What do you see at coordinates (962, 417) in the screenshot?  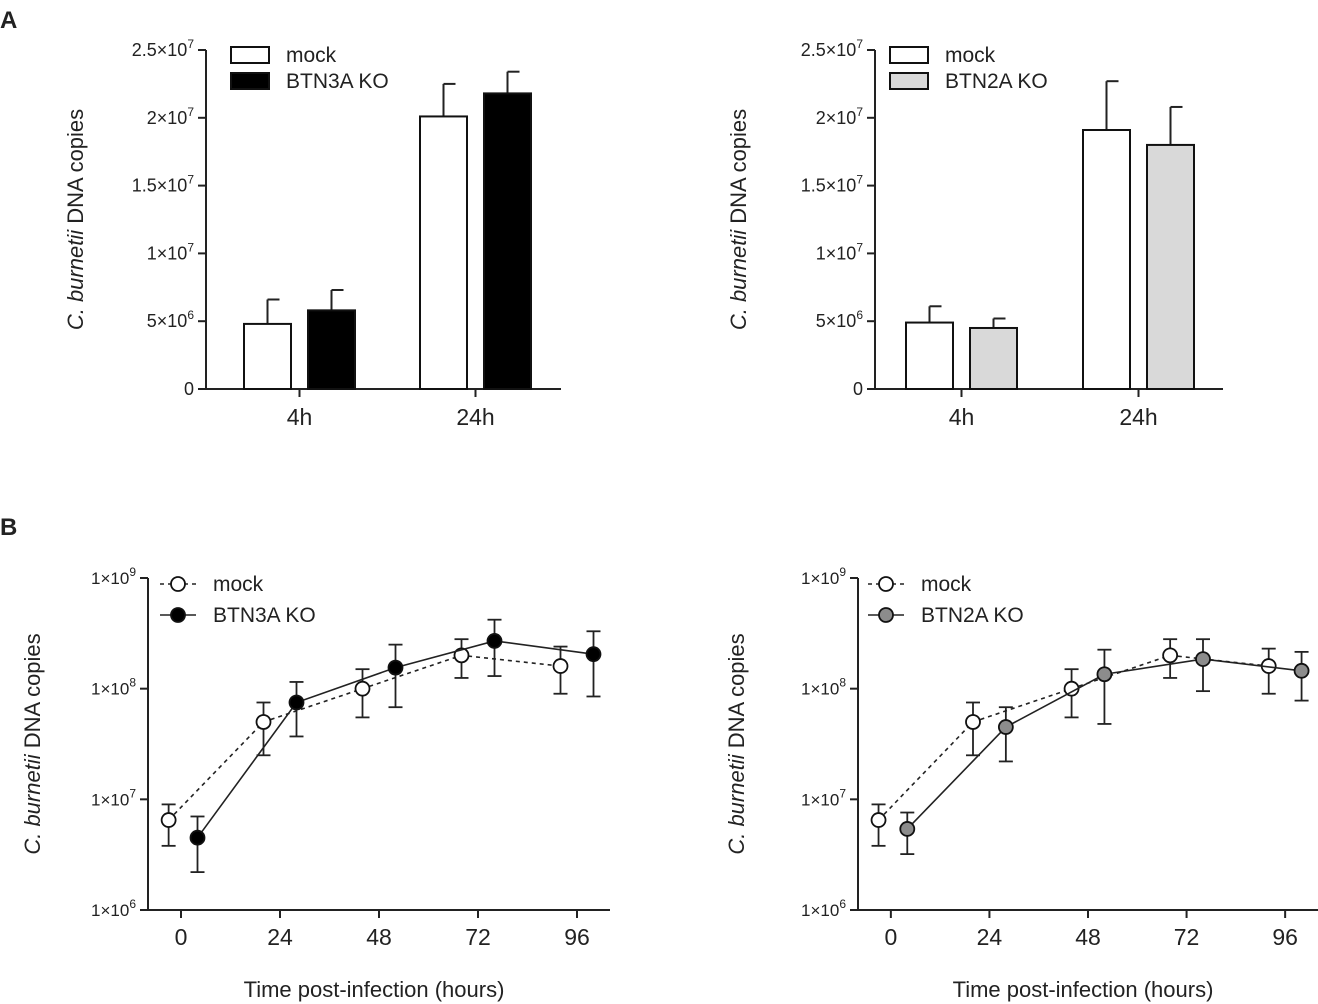 I see `category-label: 4h` at bounding box center [962, 417].